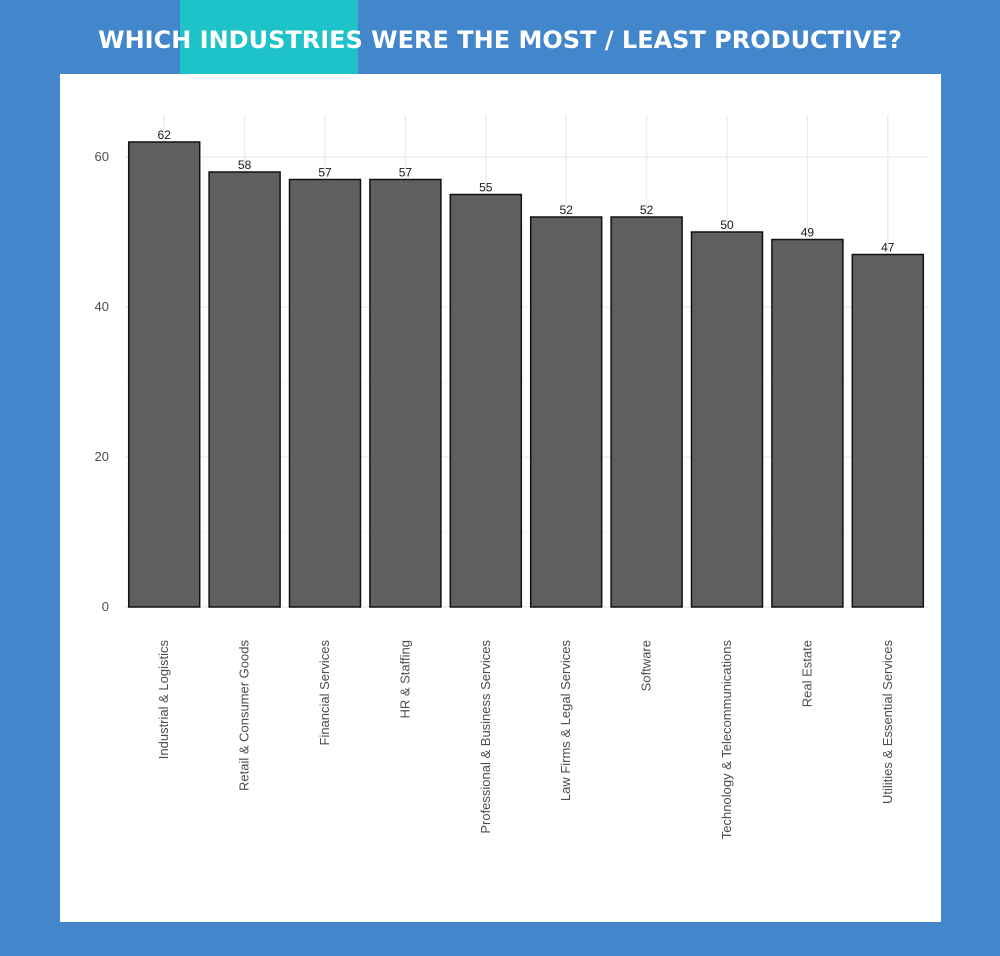  Describe the element at coordinates (404, 679) in the screenshot. I see `x-tick-label: HR & Staffing` at that location.